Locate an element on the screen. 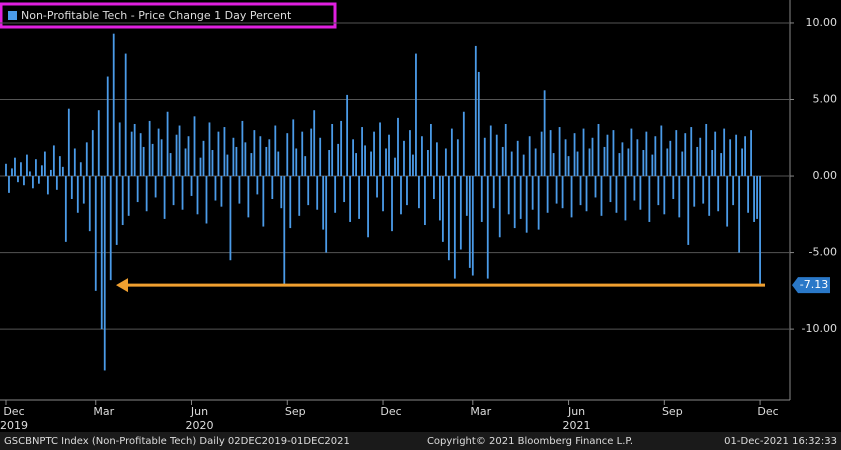 The image size is (841, 450). footer-bar is located at coordinates (420, 441).